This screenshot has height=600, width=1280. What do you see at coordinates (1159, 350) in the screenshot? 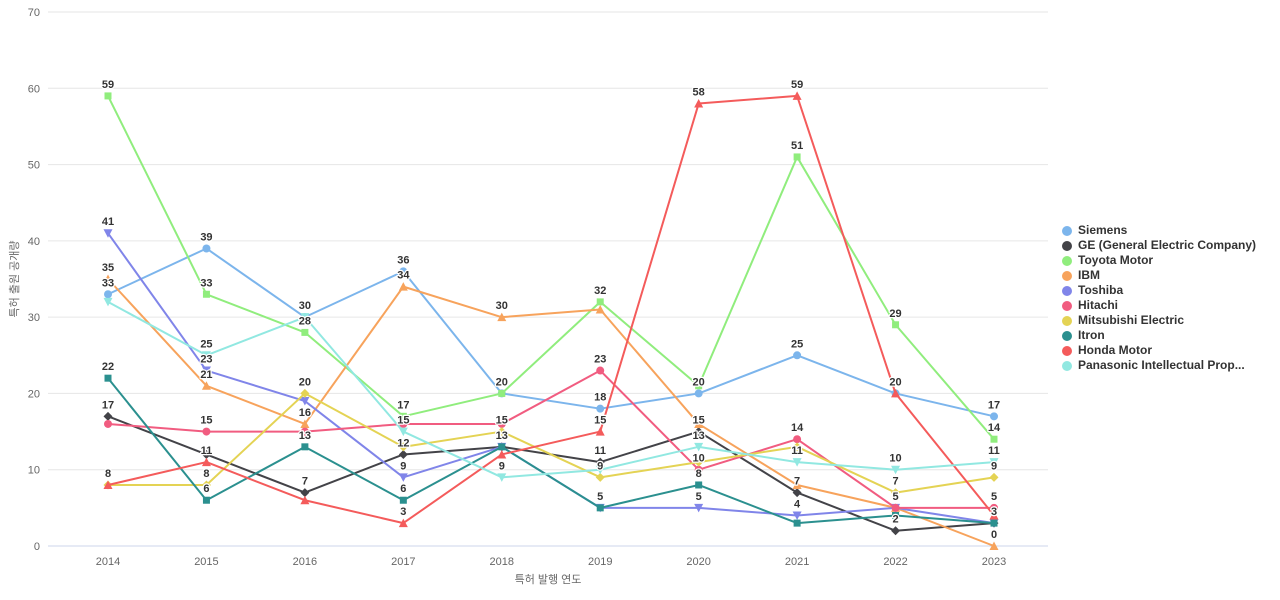
I see `legend-item-honda-motor: Honda Motor` at bounding box center [1159, 350].